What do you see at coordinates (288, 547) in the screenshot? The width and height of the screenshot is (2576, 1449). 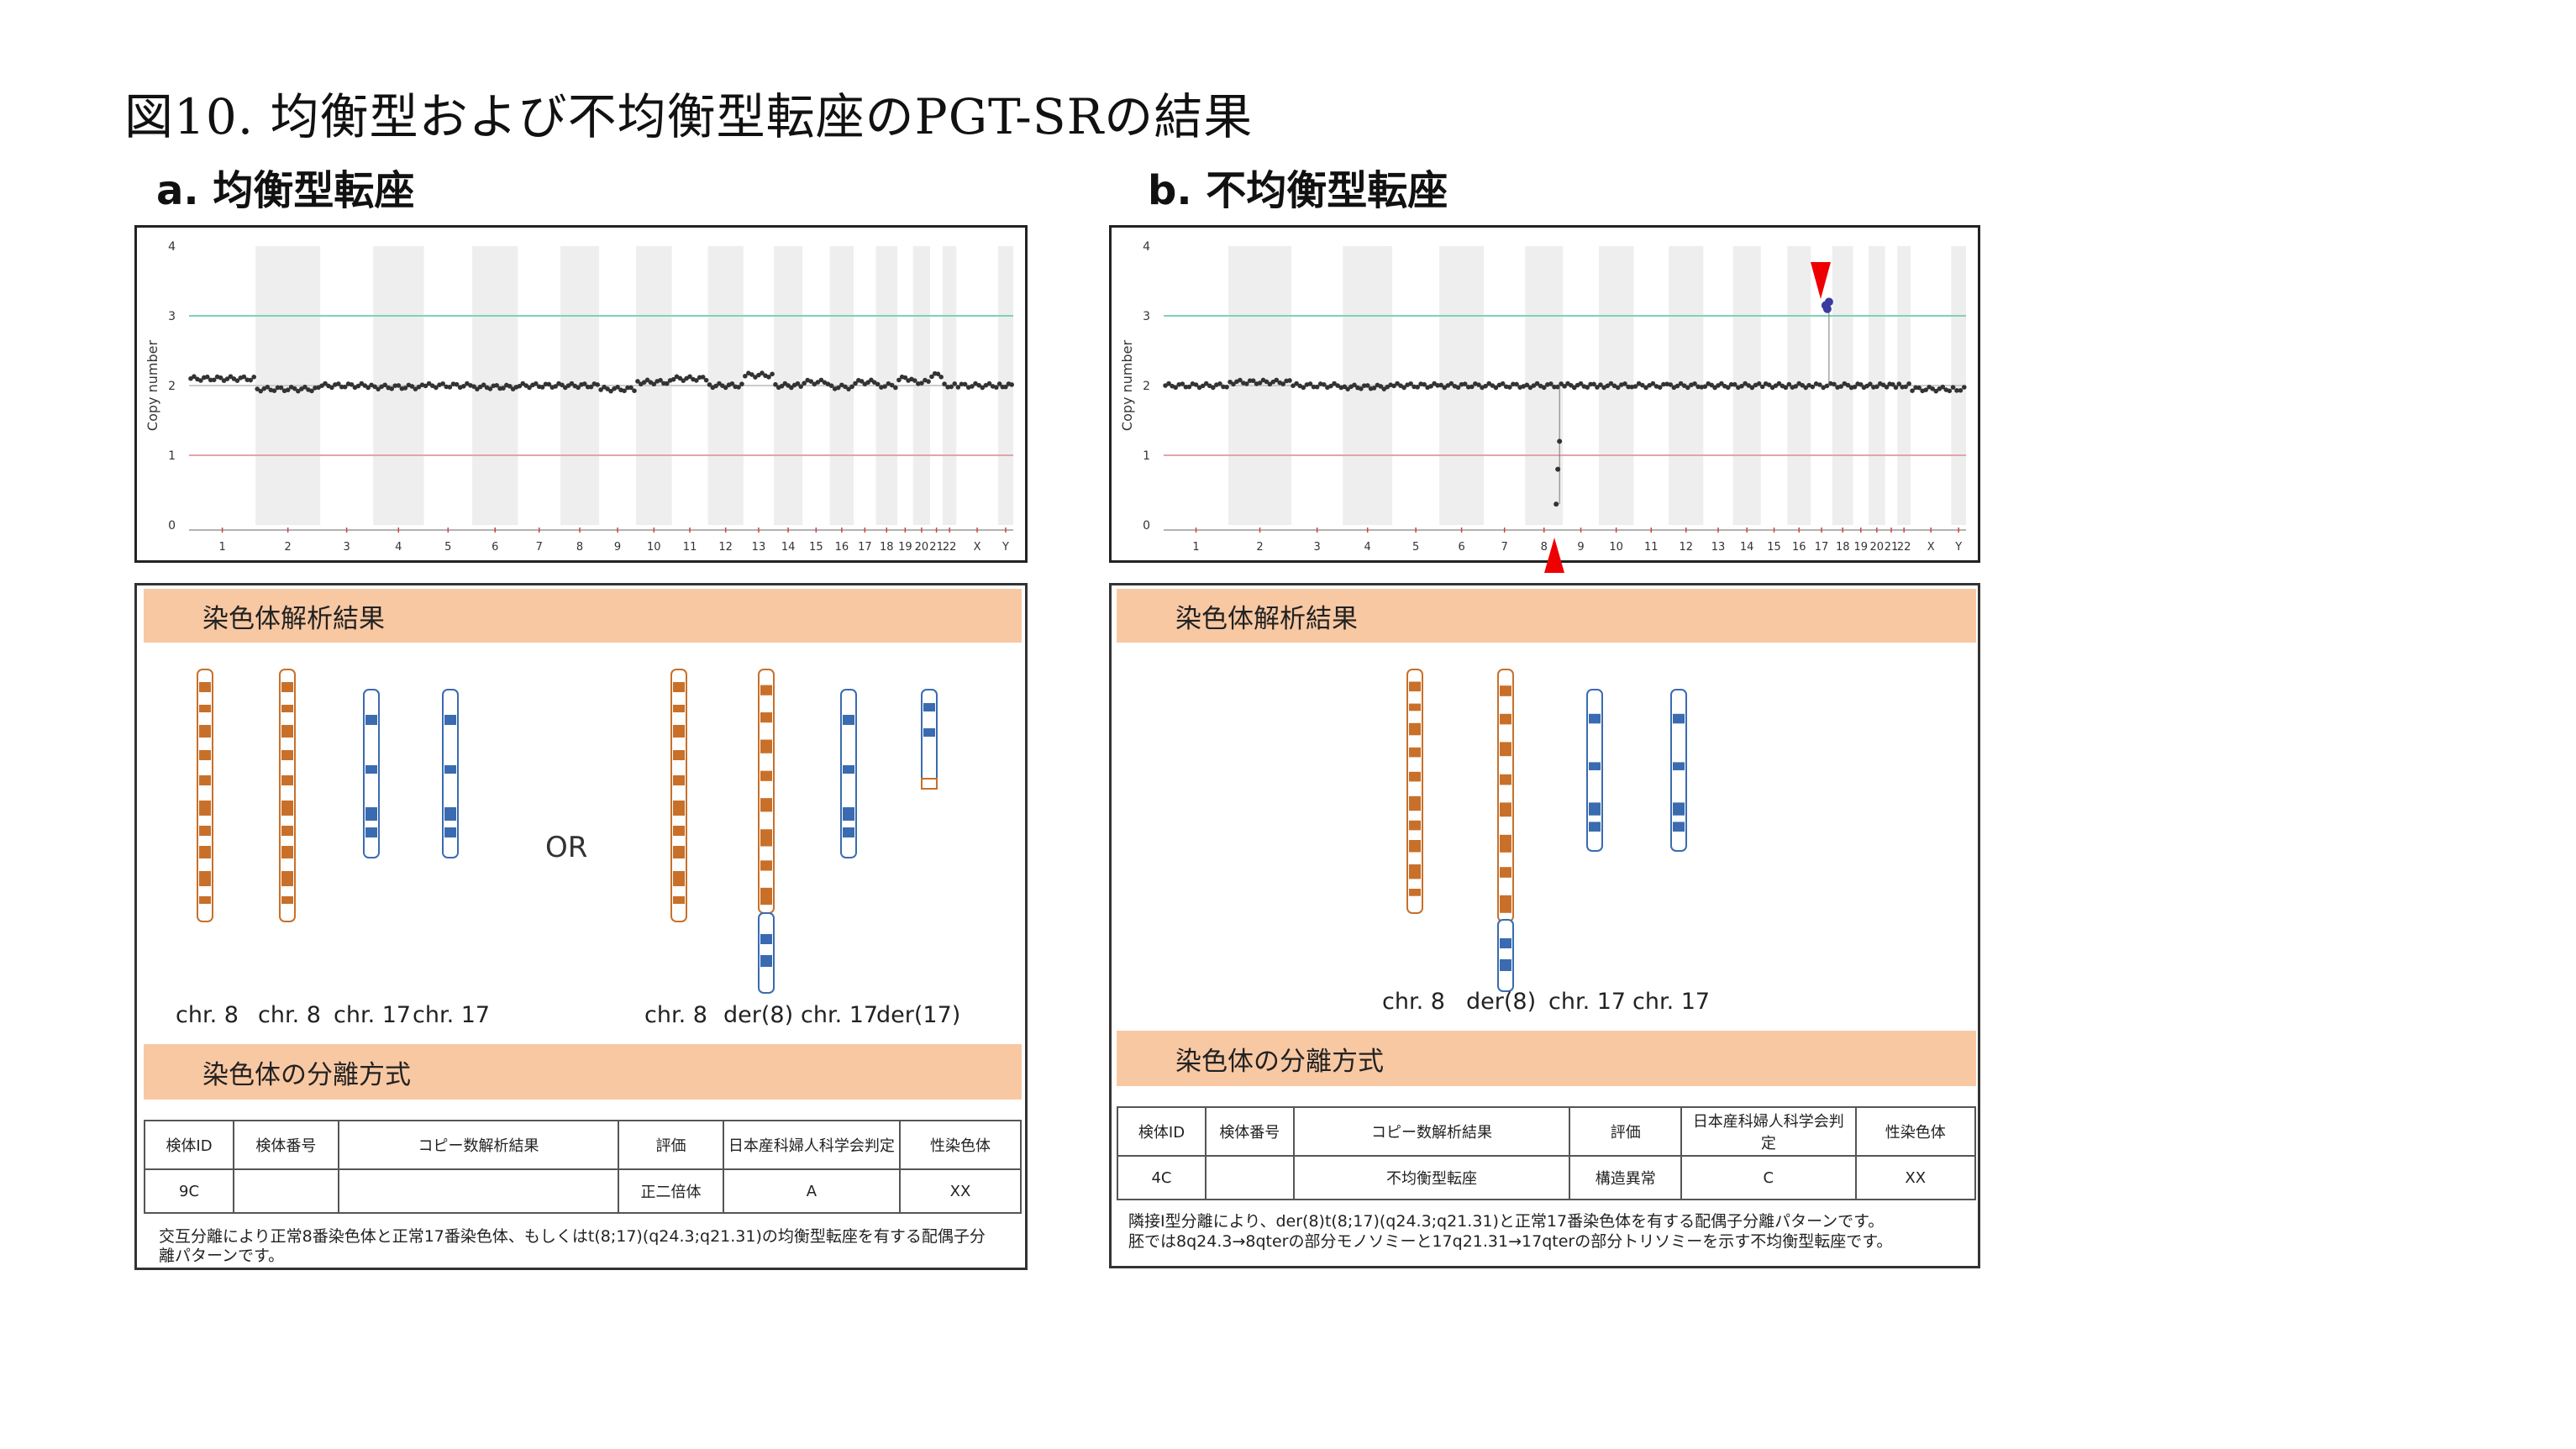 I see `x-tick-label: 2` at bounding box center [288, 547].